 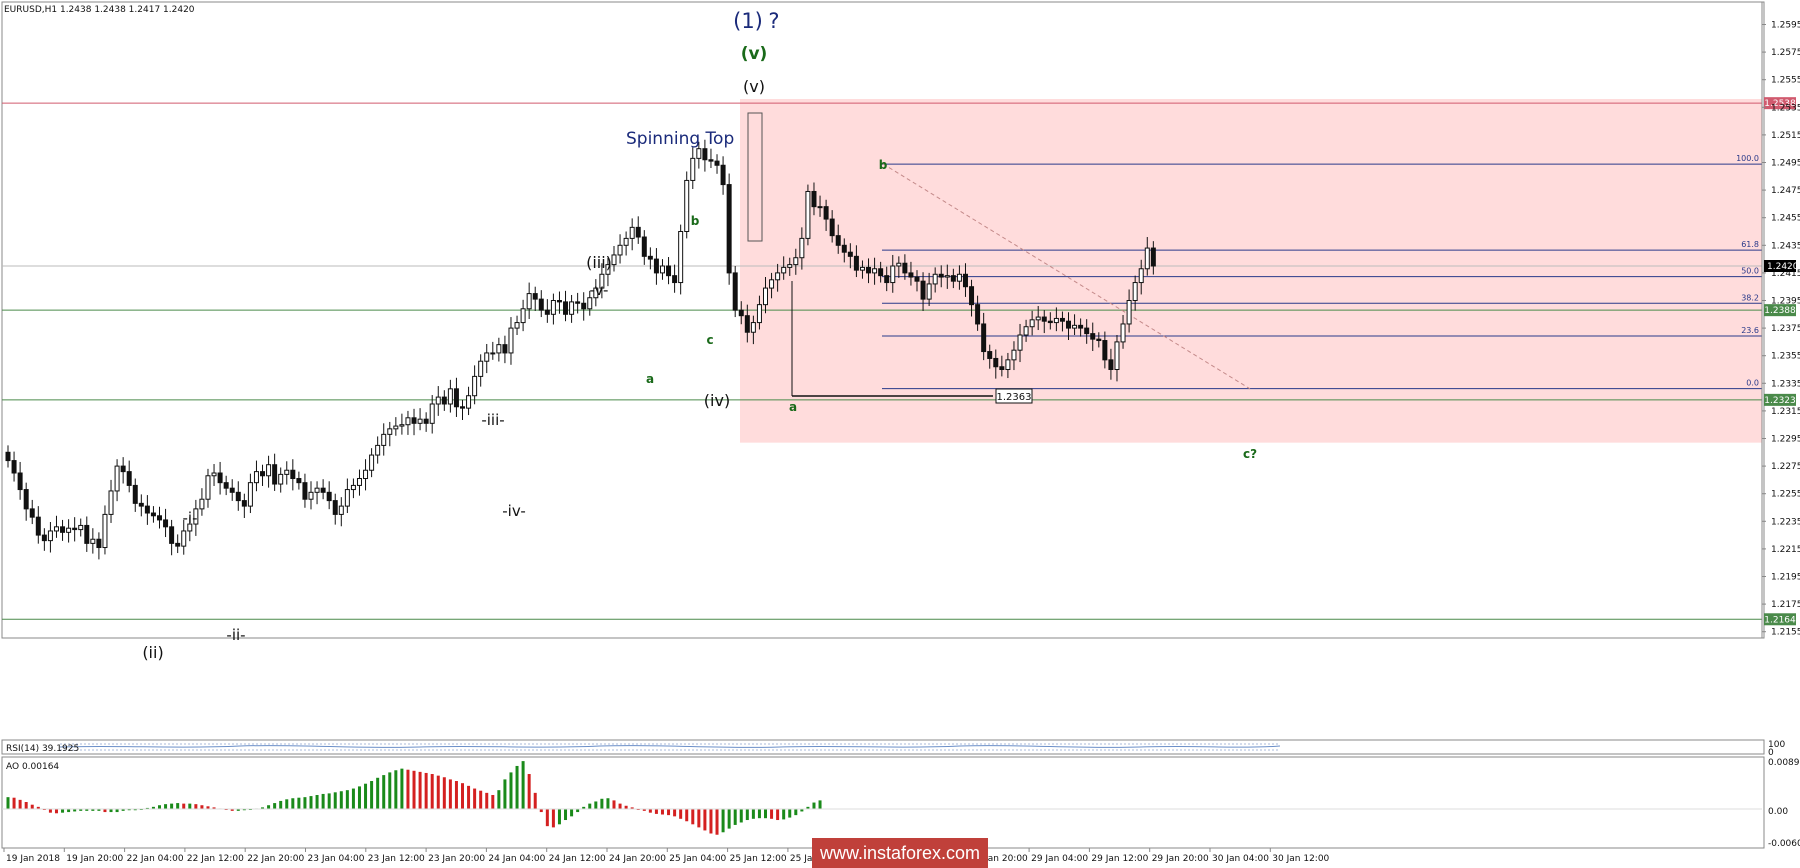 What do you see at coordinates (1785, 633) in the screenshot?
I see `price-tick-label: 1.2155` at bounding box center [1785, 633].